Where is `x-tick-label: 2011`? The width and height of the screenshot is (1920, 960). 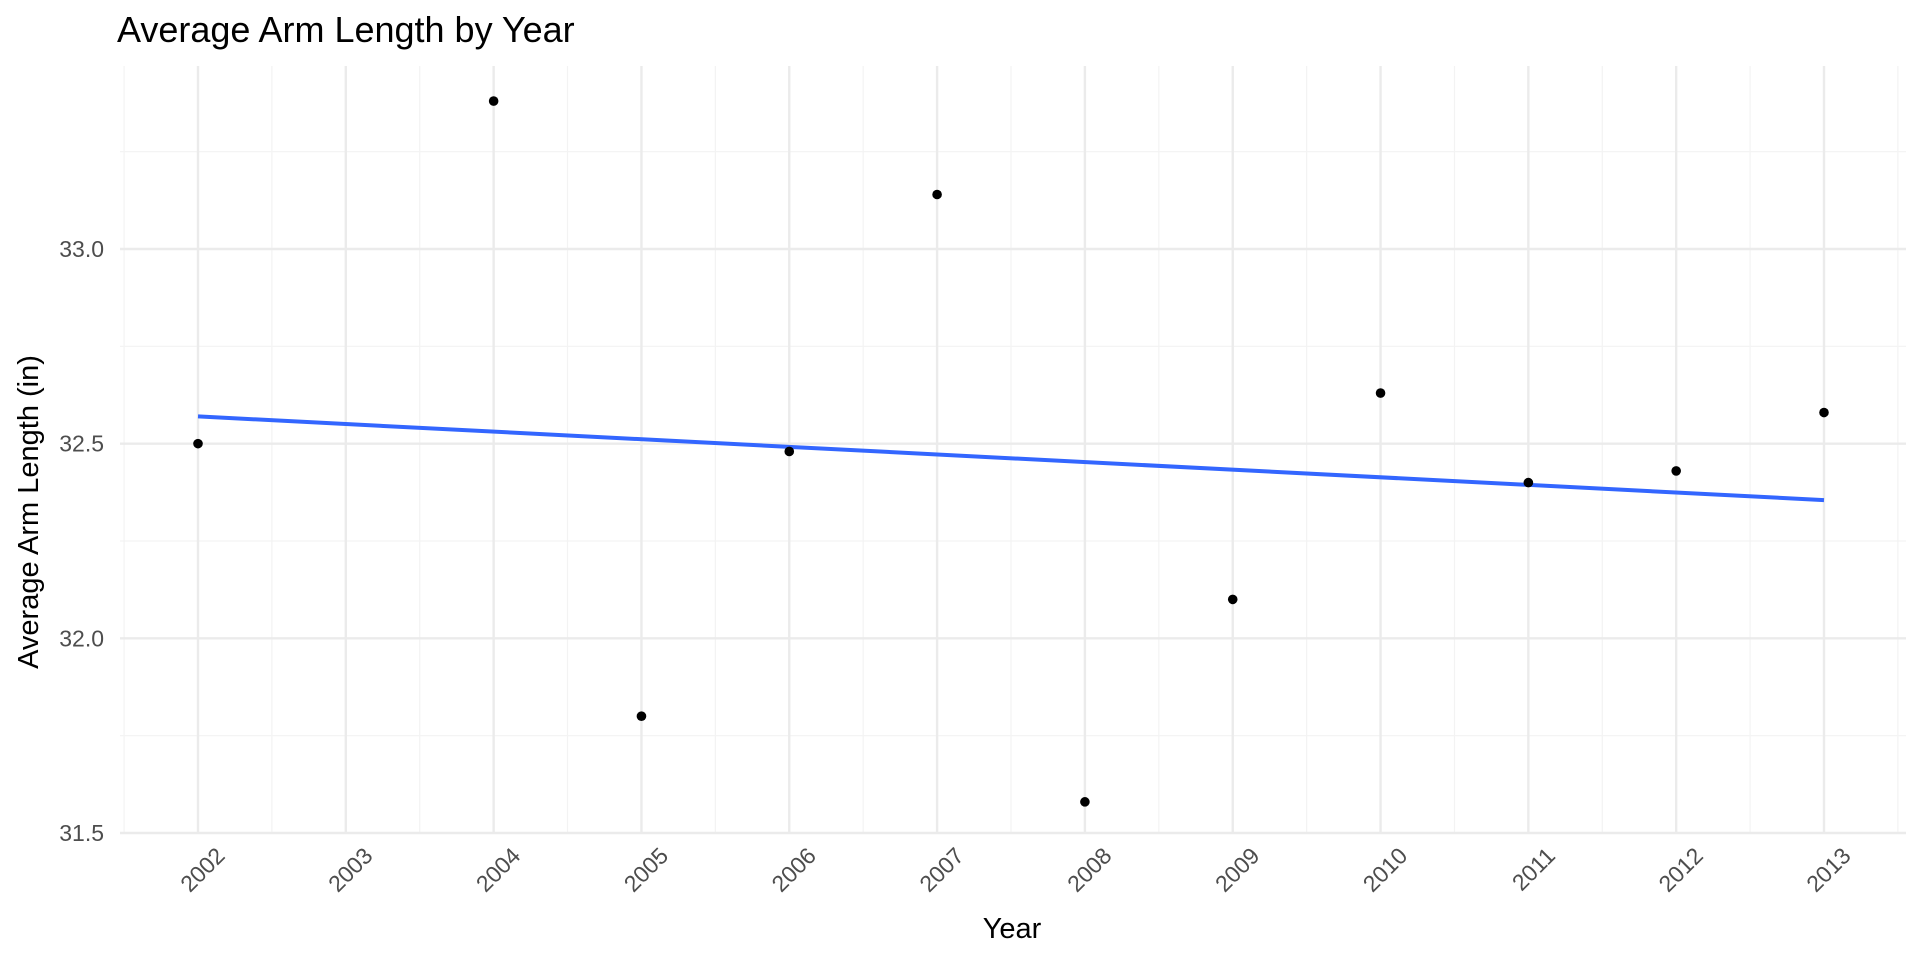 x-tick-label: 2011 is located at coordinates (1533, 868).